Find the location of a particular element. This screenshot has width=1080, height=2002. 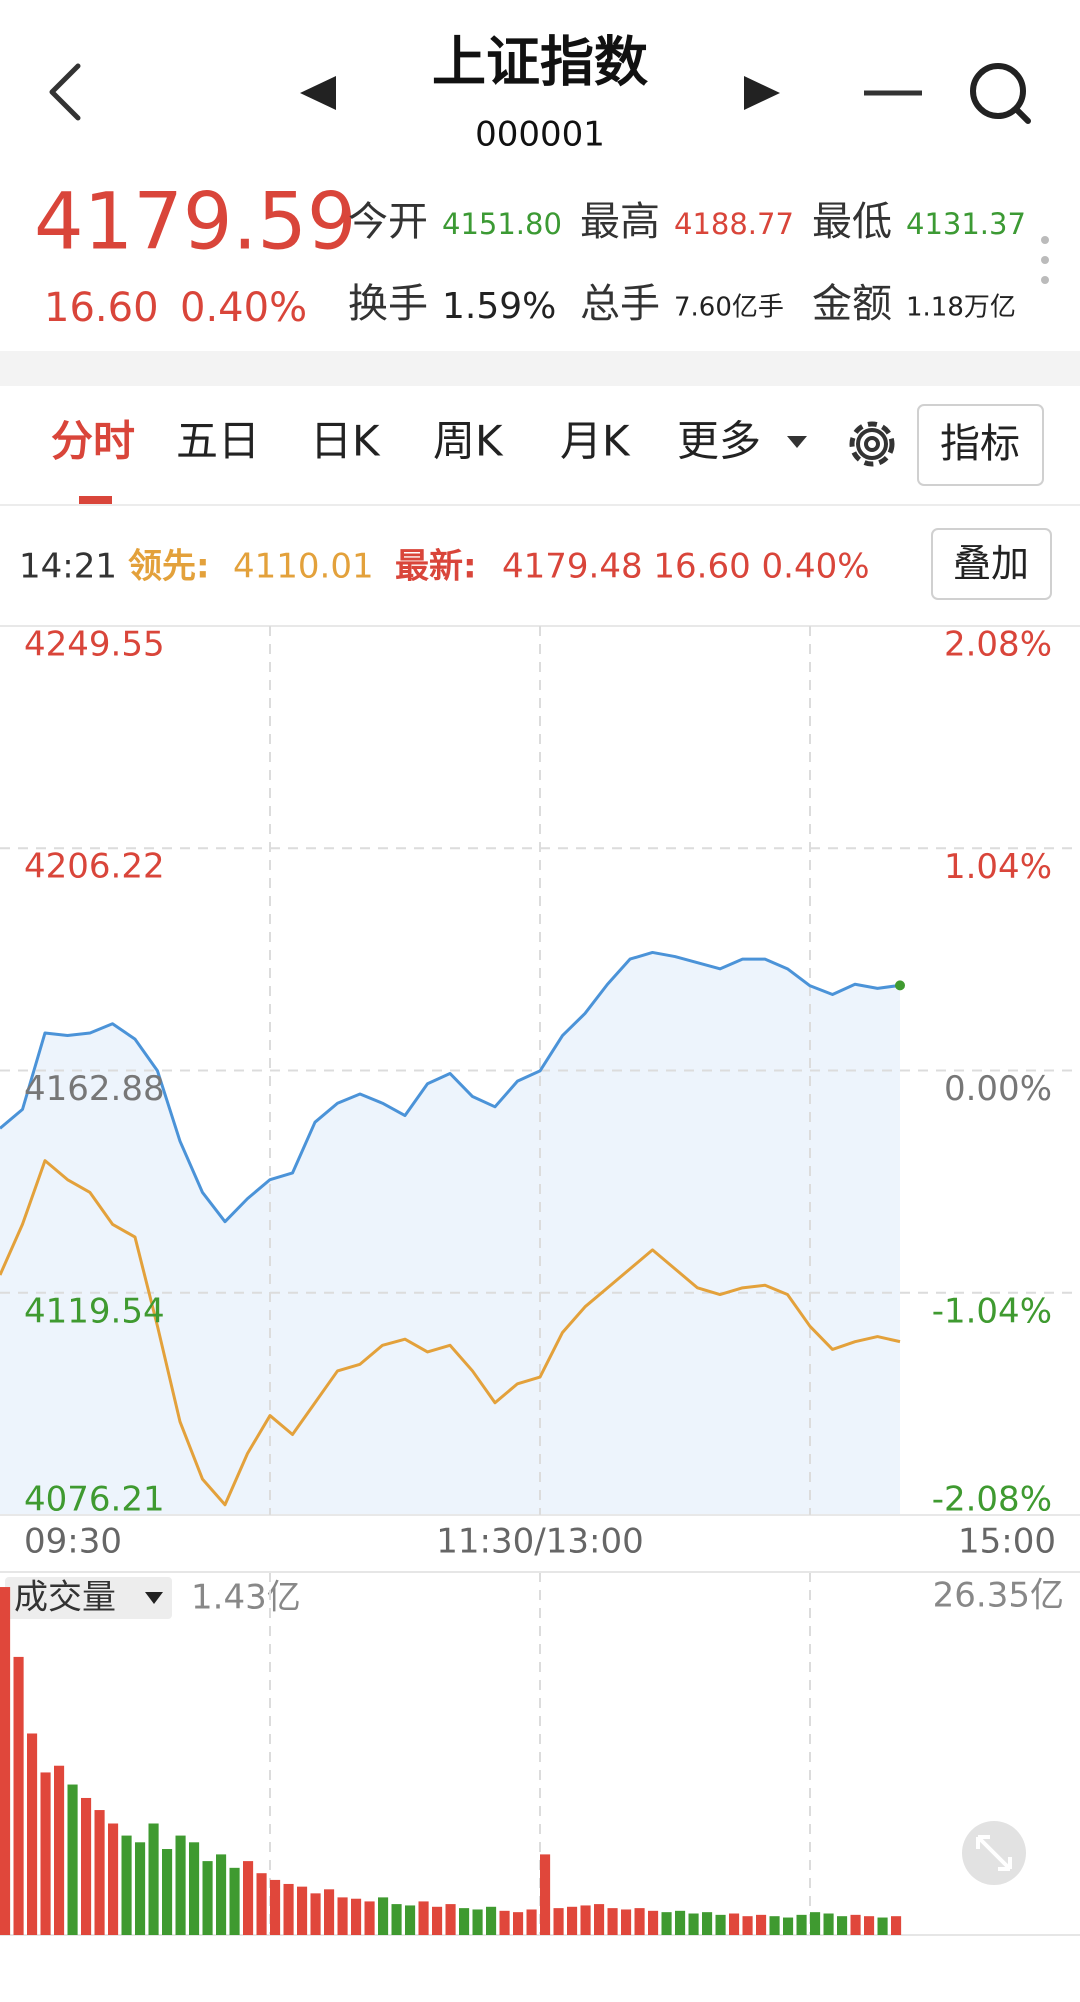

y-tick-label: 4206.22 is located at coordinates (94, 867).